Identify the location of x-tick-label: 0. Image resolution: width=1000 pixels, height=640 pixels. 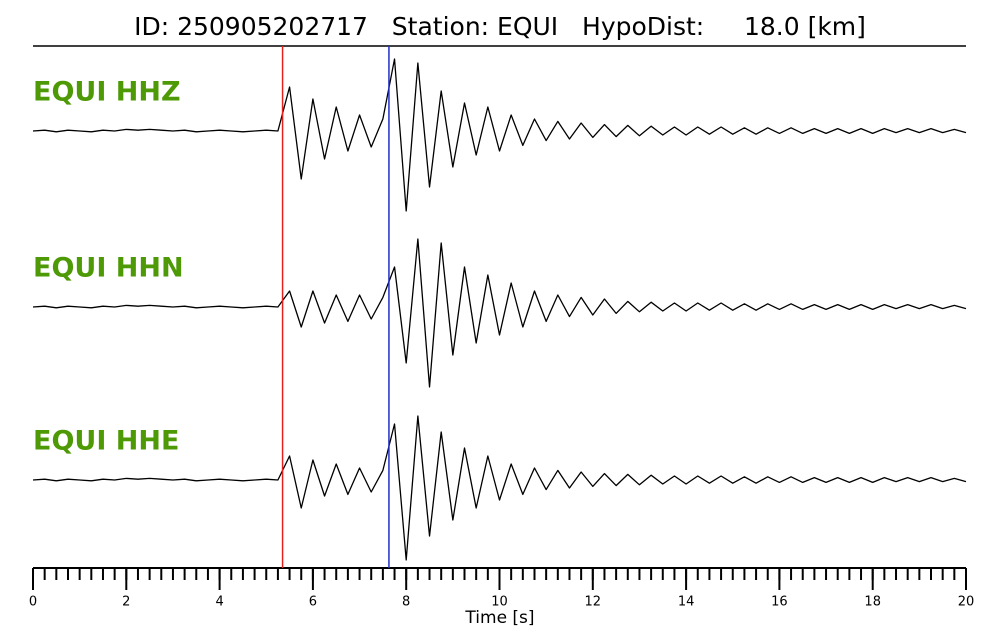
(33, 602).